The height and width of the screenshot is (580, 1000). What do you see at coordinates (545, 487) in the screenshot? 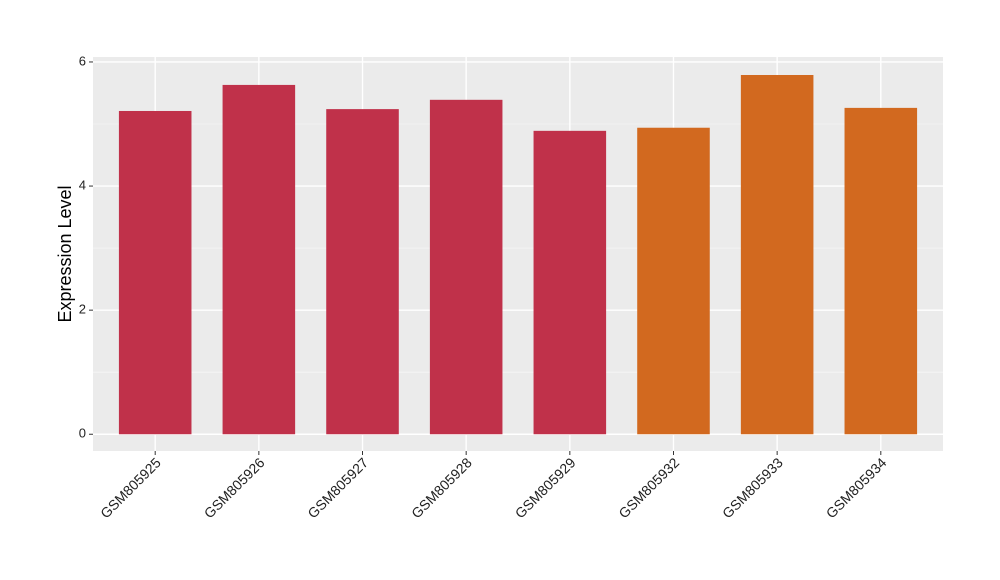
I see `x-tick-label: GSM805929` at bounding box center [545, 487].